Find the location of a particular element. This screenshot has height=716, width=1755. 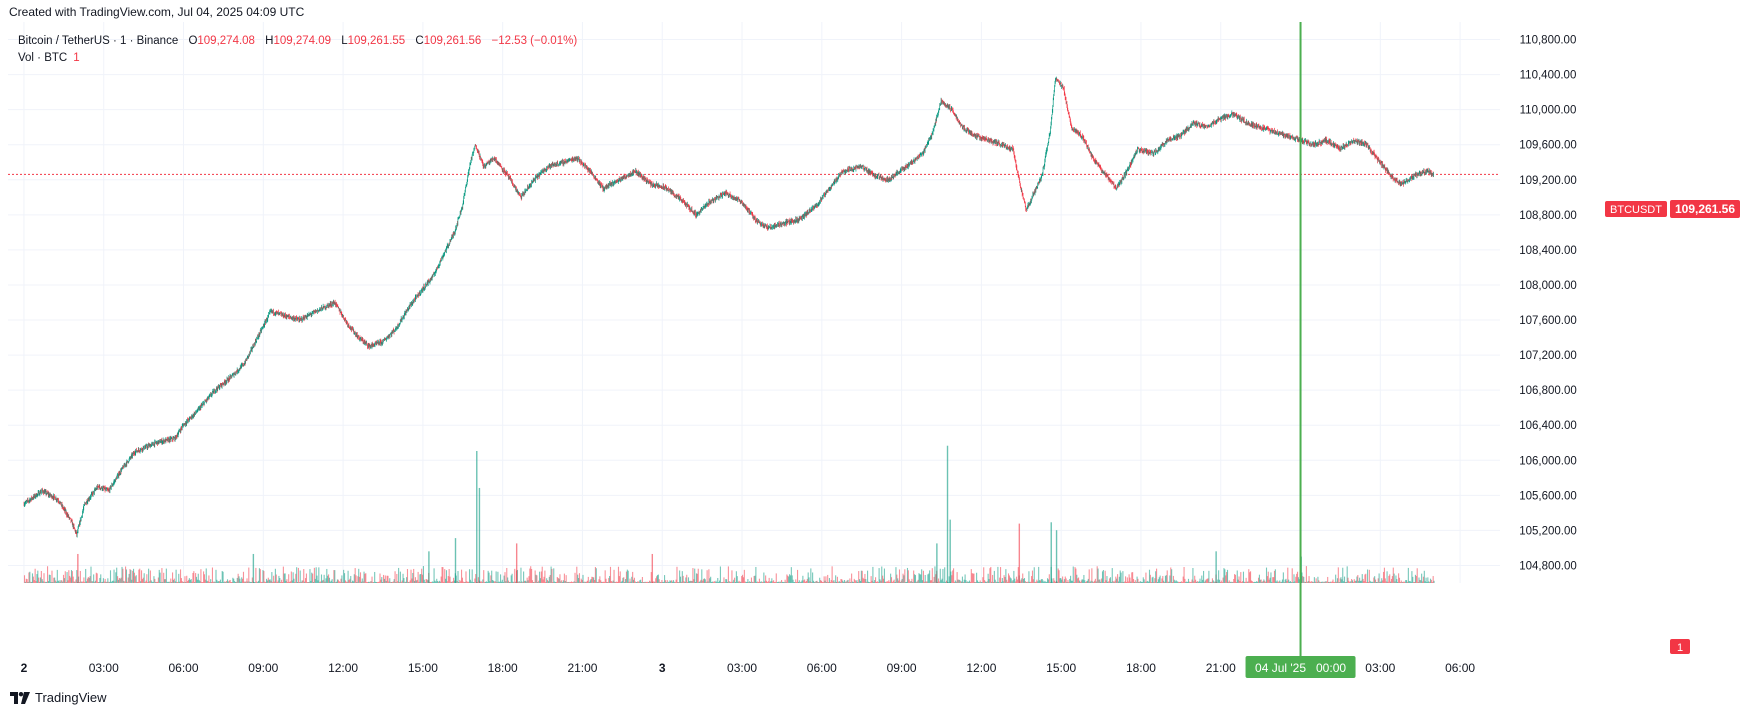

time-tick-label: 21:00 is located at coordinates (582, 668).